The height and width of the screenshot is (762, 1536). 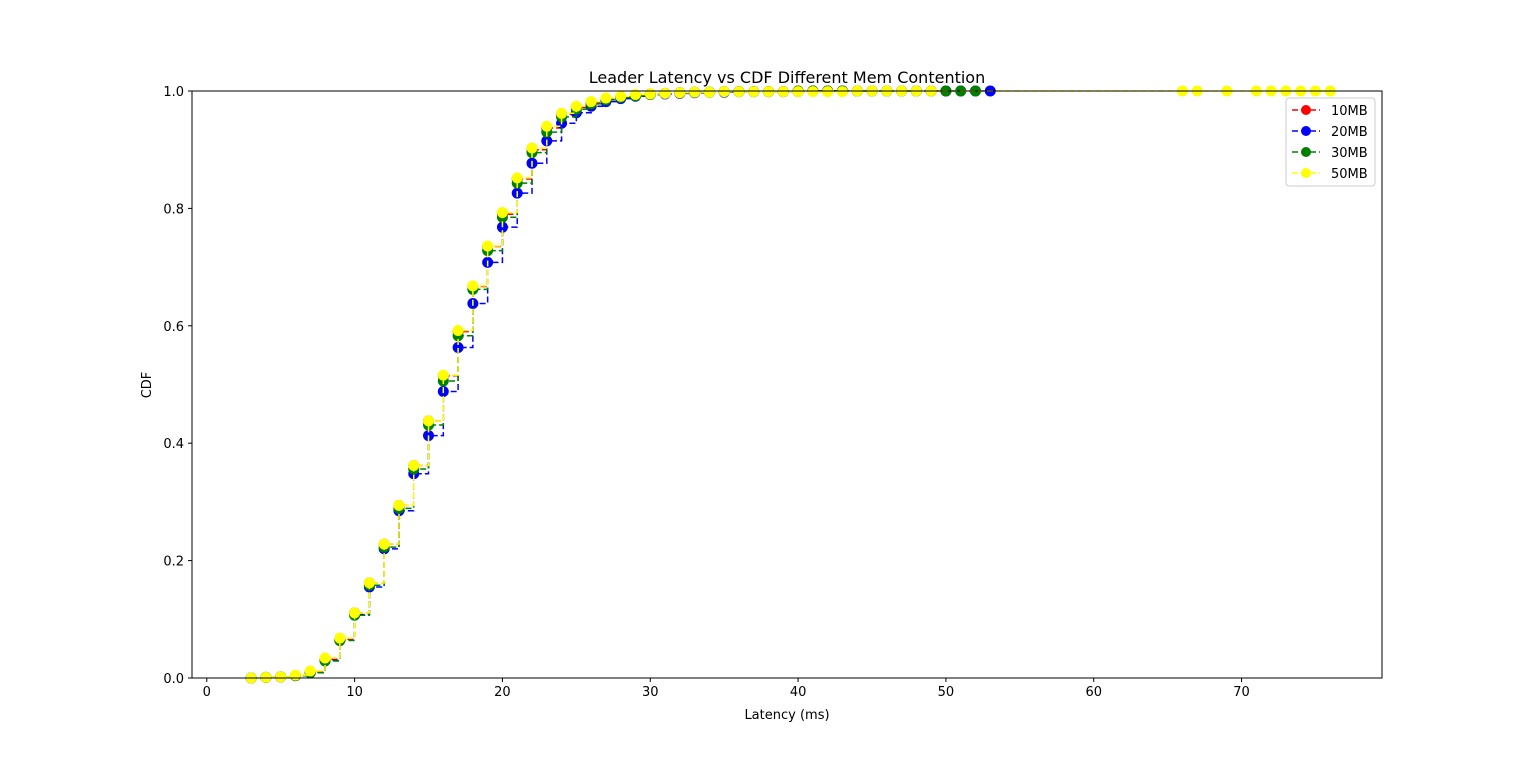 I want to click on legend-label: 10MB, so click(x=1349, y=111).